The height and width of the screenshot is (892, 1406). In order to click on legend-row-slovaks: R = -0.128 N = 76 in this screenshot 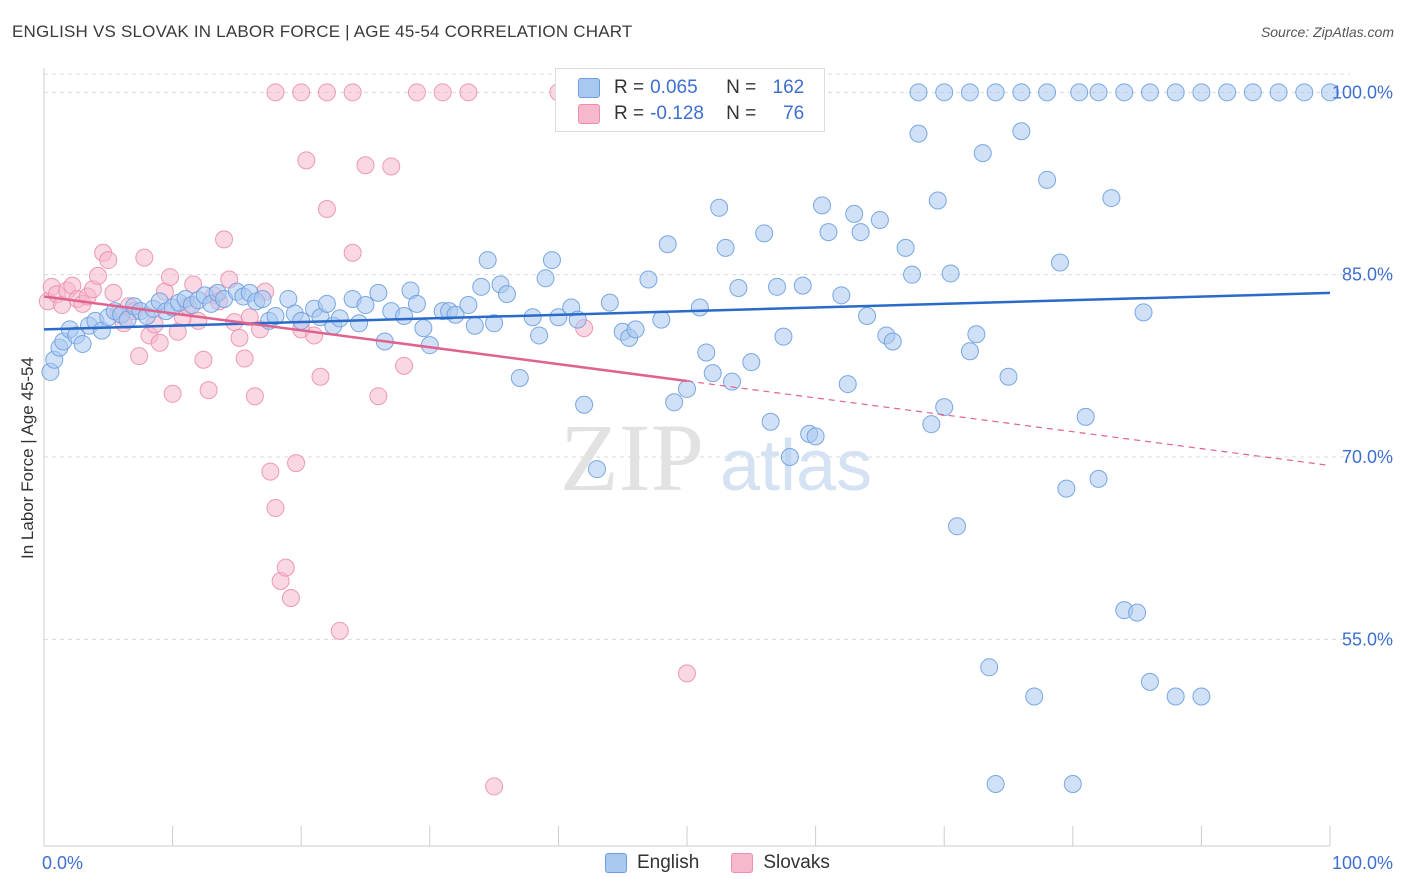, I will do `click(691, 114)`.